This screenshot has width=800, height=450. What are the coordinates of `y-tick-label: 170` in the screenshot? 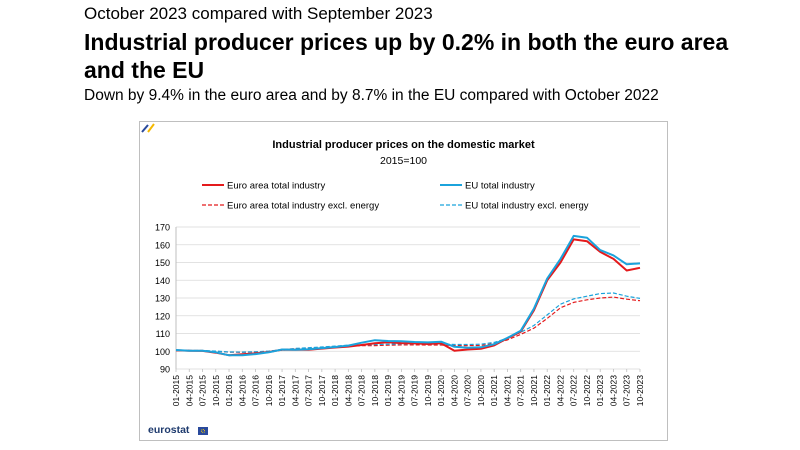 It's located at (162, 228).